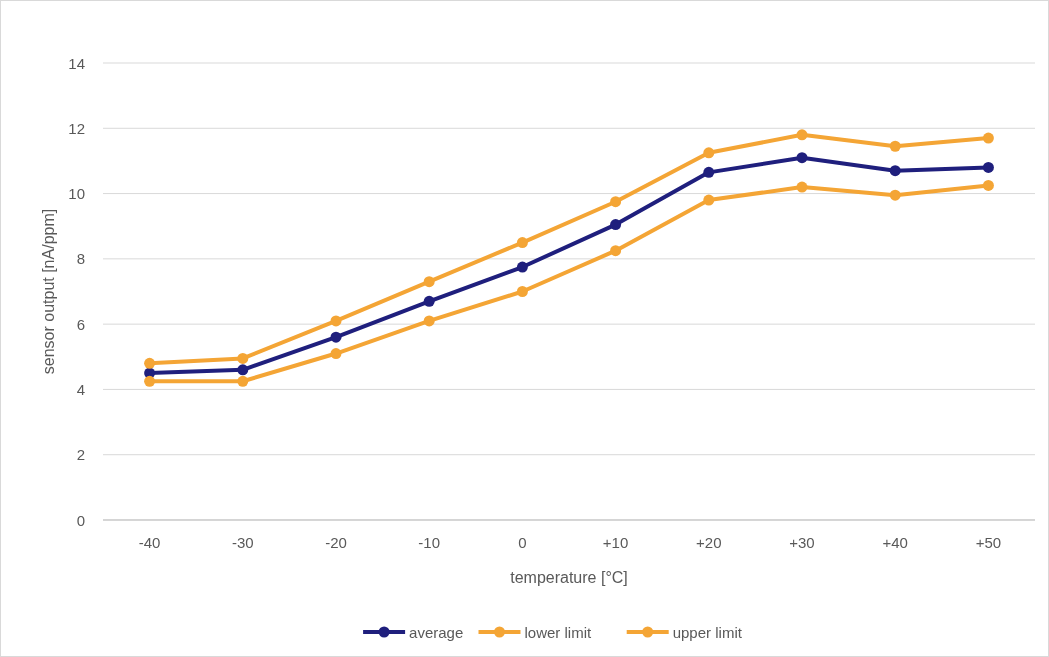 The image size is (1049, 657). Describe the element at coordinates (80, 324) in the screenshot. I see `y-tick-label: 6` at that location.